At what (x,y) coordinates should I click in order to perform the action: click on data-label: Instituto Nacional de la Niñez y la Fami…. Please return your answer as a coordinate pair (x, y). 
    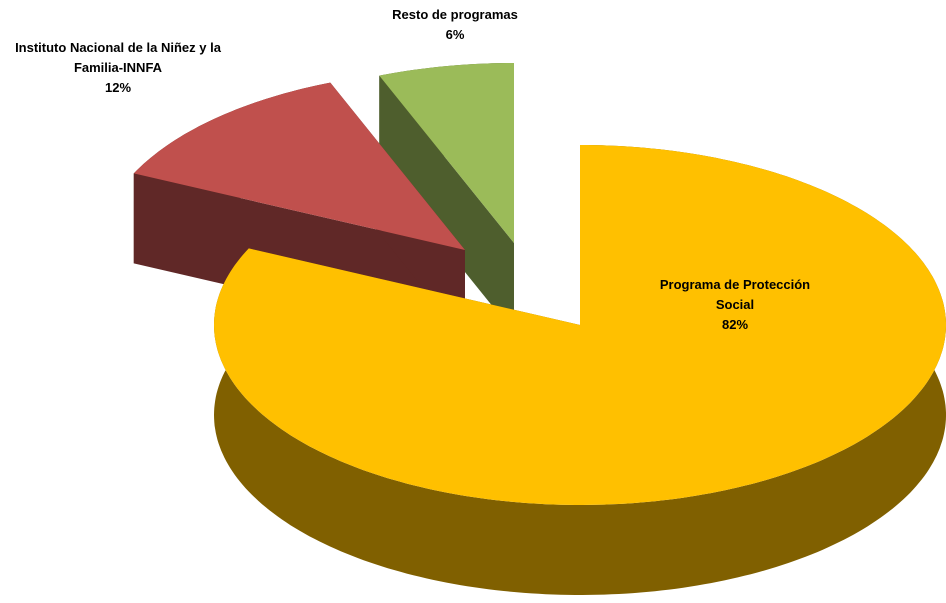
    Looking at the image, I should click on (118, 57).